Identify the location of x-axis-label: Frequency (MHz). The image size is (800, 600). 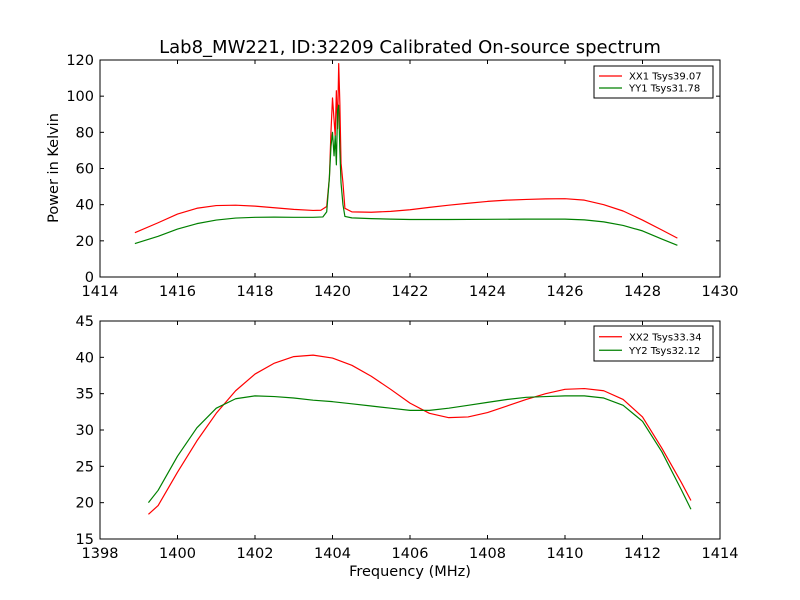
(410, 572).